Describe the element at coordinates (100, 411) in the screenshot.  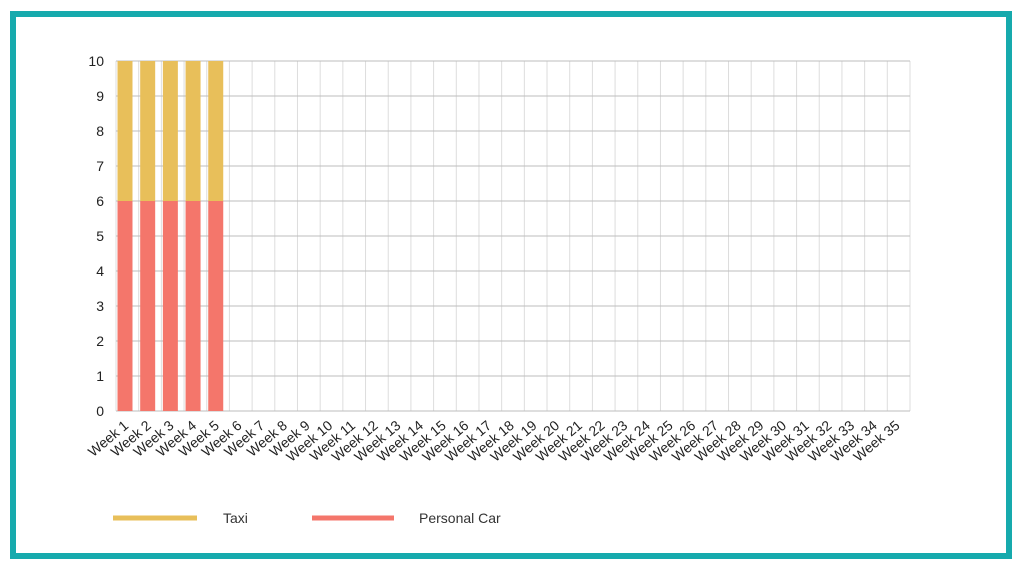
I see `y-tick-label: 0` at that location.